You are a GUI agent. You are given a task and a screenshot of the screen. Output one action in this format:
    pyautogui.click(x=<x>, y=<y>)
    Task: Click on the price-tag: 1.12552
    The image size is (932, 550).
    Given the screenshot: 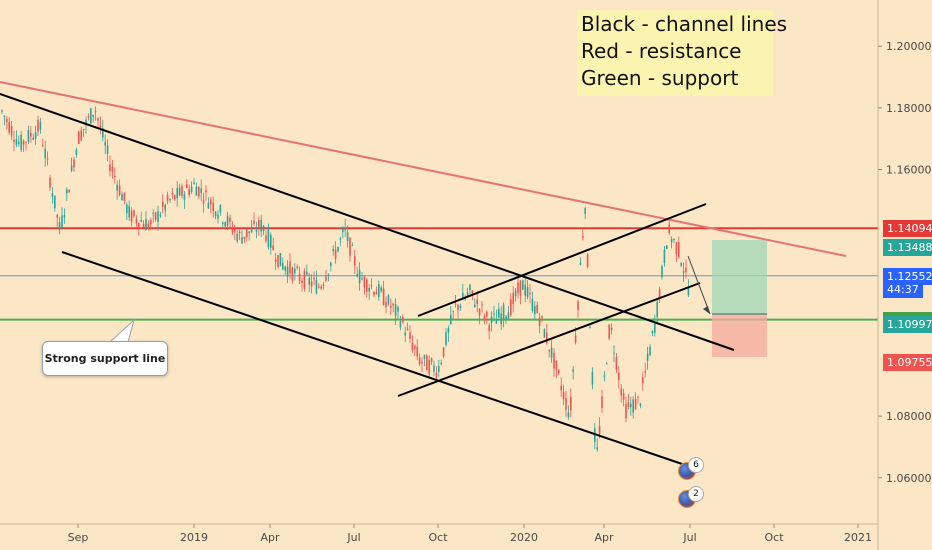 What is the action you would take?
    pyautogui.click(x=907, y=276)
    